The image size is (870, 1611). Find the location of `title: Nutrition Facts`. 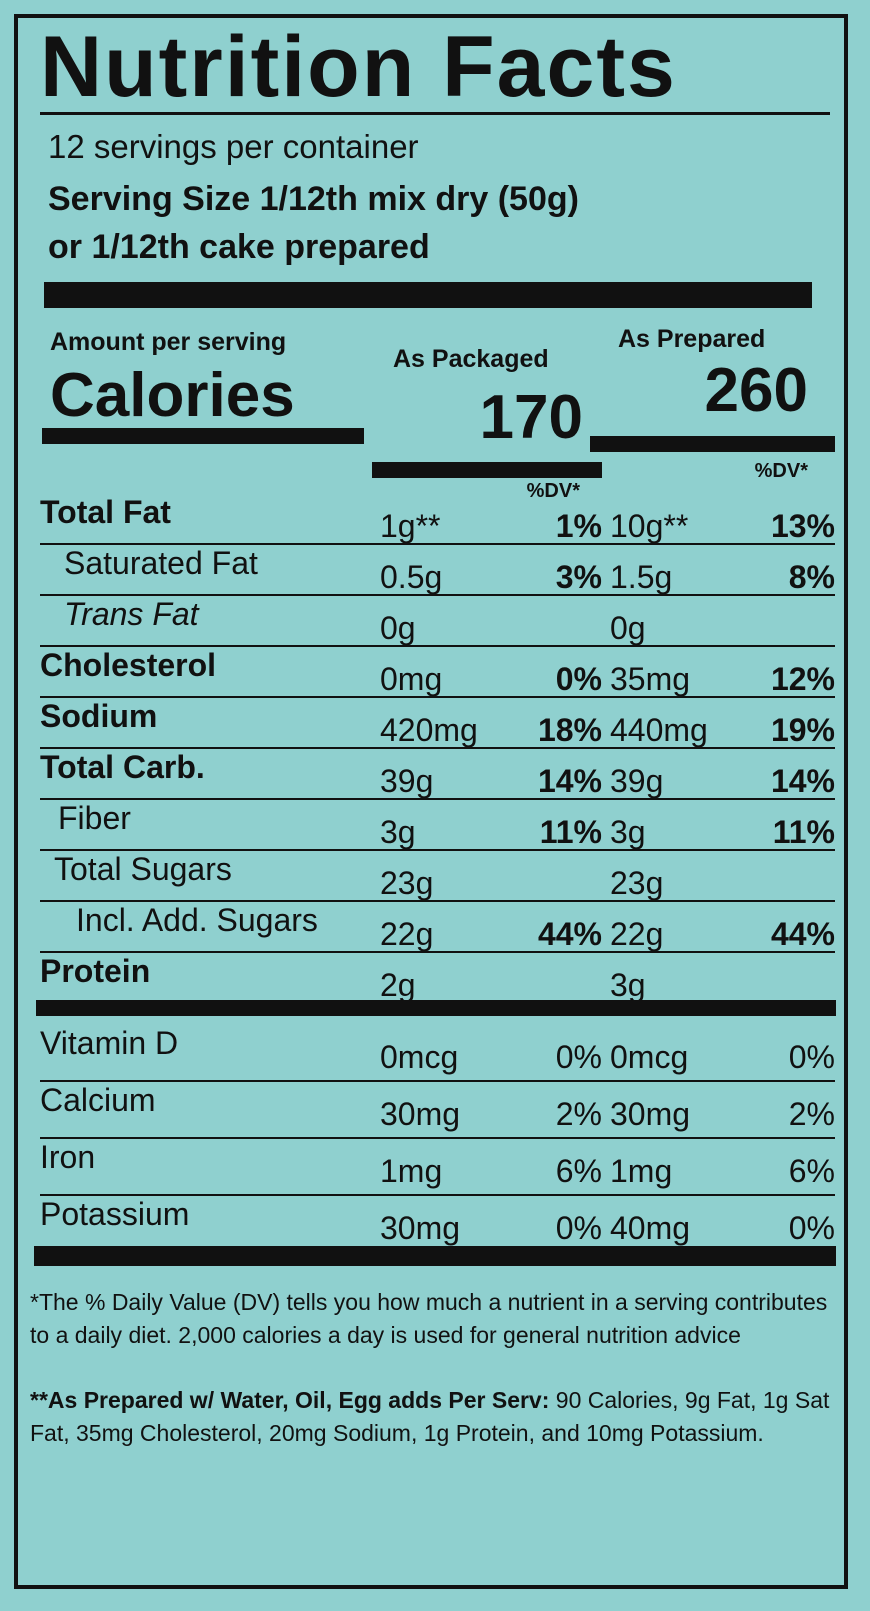

title: Nutrition Facts is located at coordinates (358, 67).